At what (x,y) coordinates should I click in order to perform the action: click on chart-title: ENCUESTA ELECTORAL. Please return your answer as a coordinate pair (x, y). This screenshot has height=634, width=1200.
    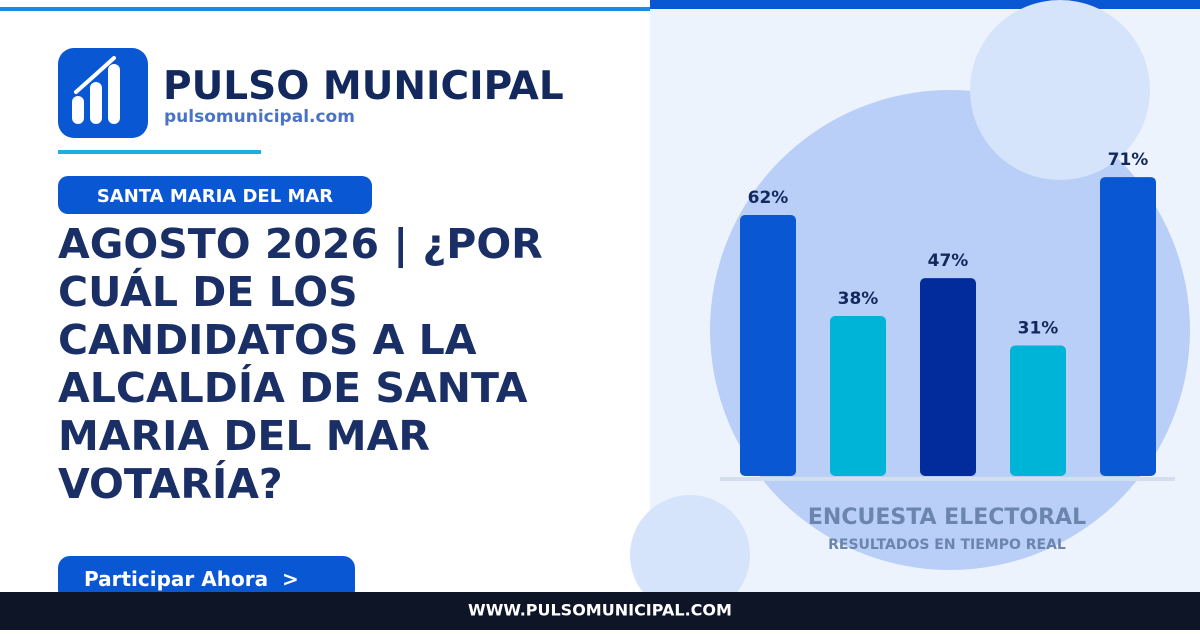
    Looking at the image, I should click on (947, 517).